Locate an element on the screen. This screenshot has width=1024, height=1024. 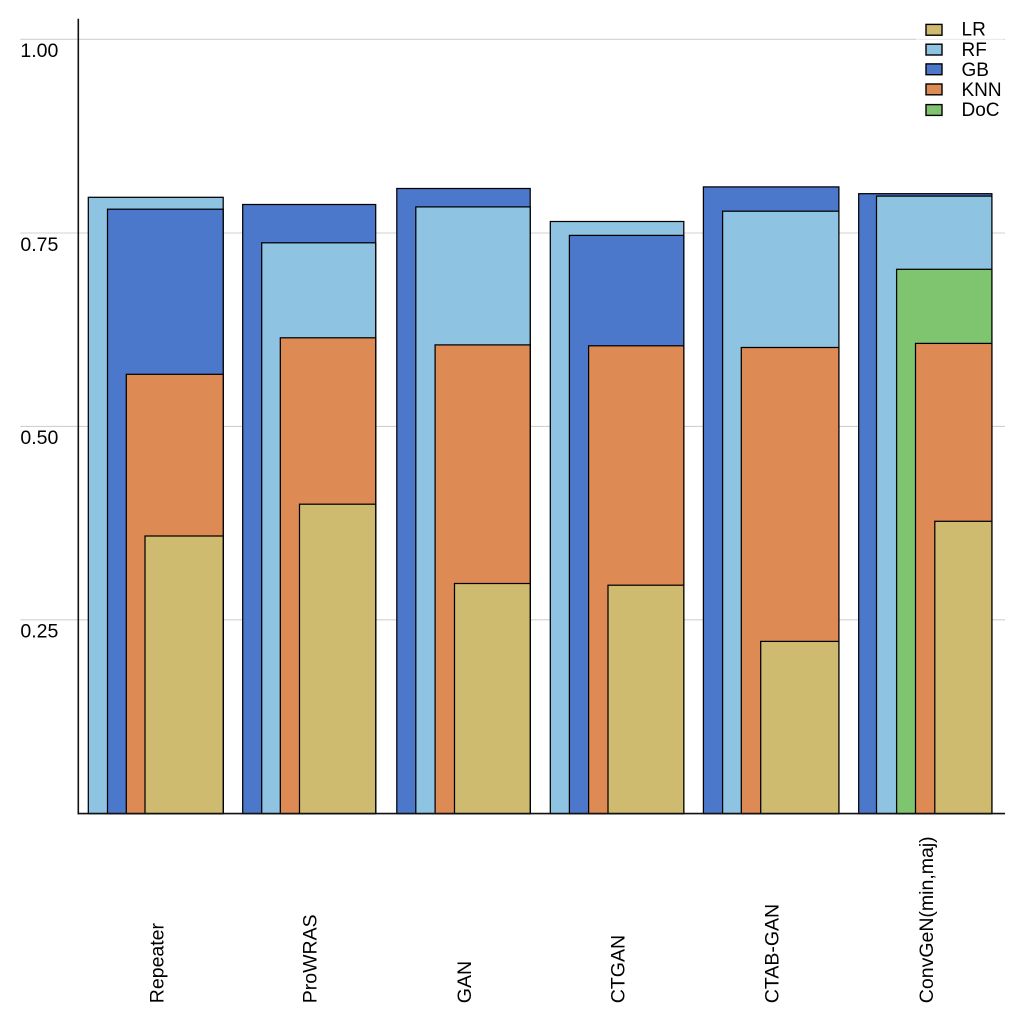
svg-text: LR is located at coordinates (974, 30).